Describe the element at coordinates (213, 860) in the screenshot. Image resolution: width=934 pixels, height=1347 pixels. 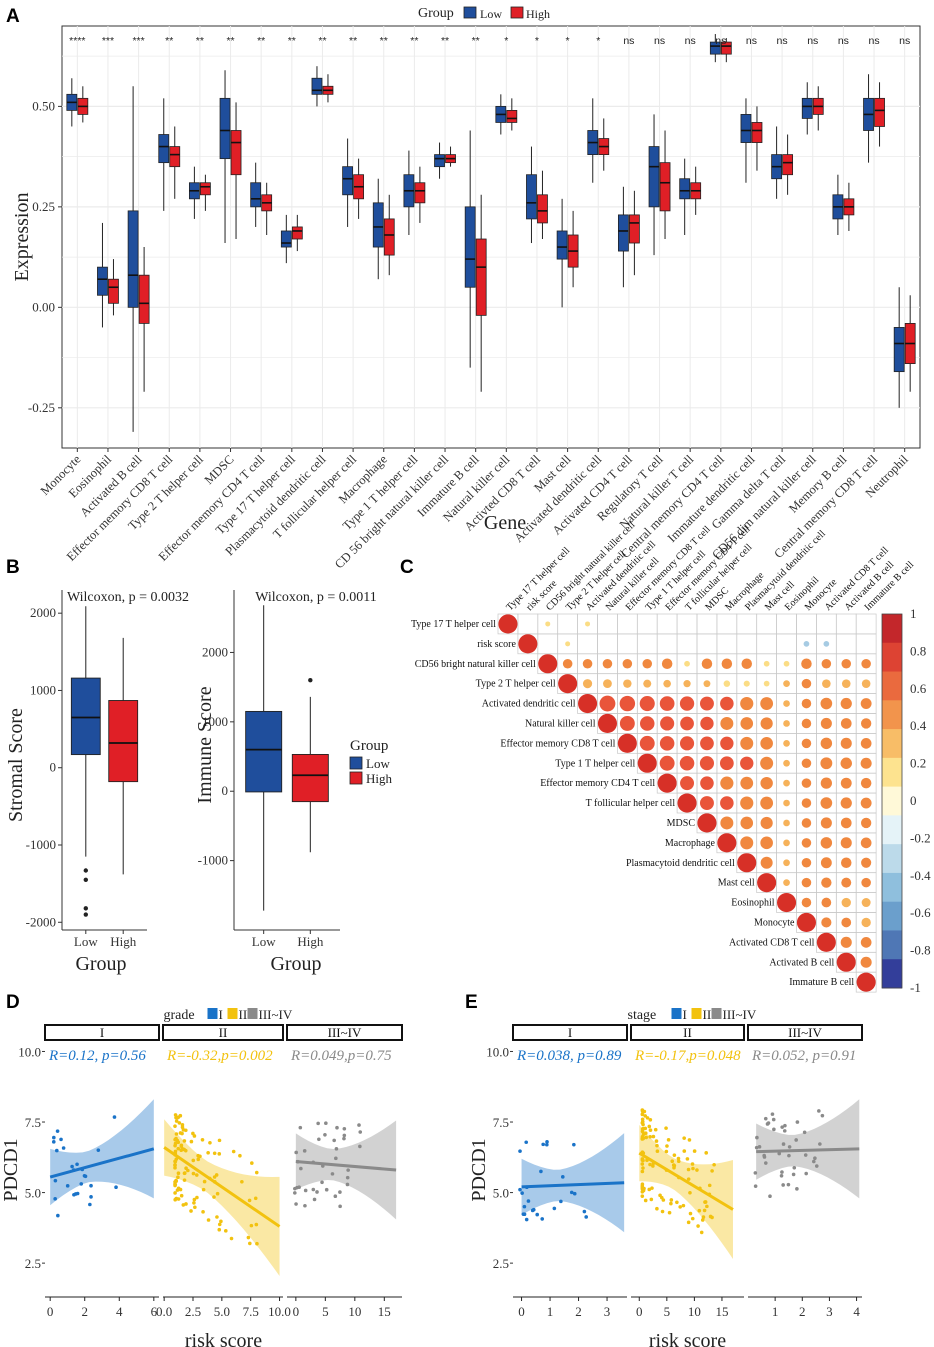
I see `b-ytick-label: -1000` at that location.